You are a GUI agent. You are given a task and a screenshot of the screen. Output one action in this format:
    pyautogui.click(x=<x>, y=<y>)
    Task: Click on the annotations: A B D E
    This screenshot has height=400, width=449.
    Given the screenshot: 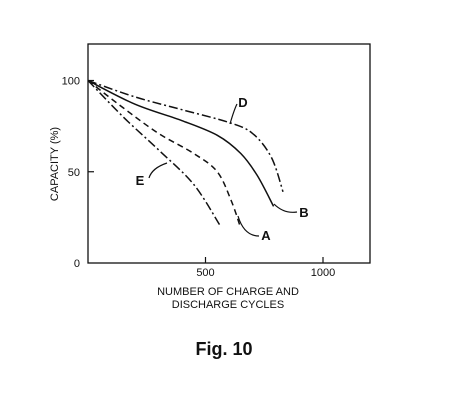 What is the action you would take?
    pyautogui.click(x=222, y=169)
    